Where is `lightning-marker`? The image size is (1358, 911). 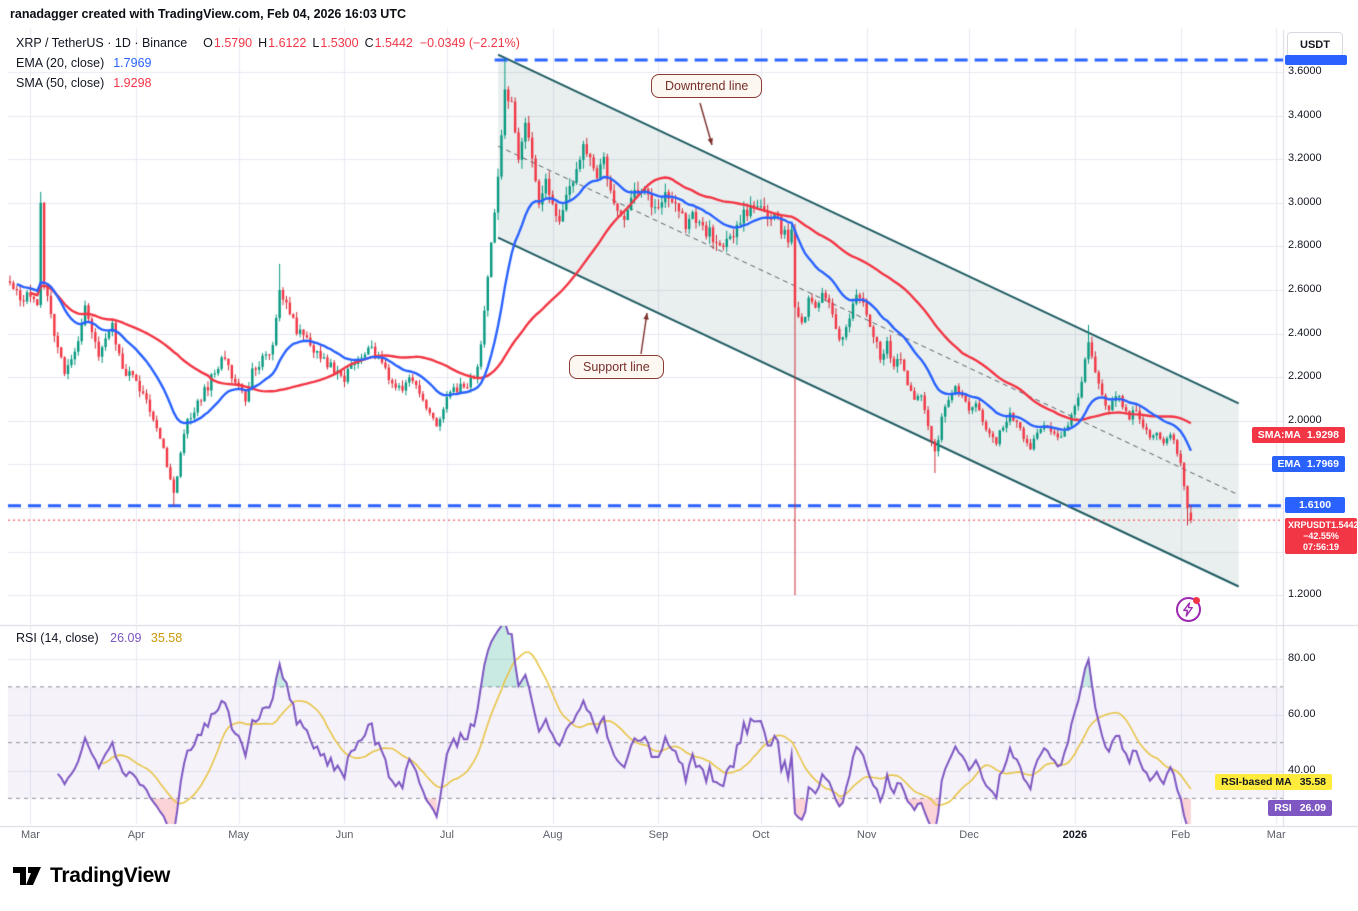 lightning-marker is located at coordinates (1188, 609).